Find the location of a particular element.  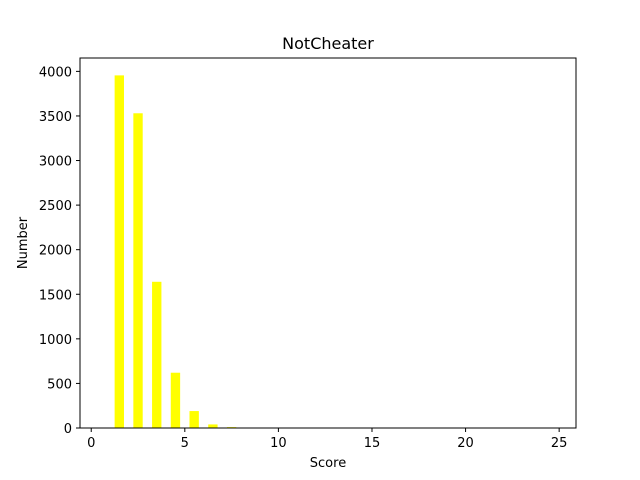

x-tick-label: 10 is located at coordinates (278, 443).